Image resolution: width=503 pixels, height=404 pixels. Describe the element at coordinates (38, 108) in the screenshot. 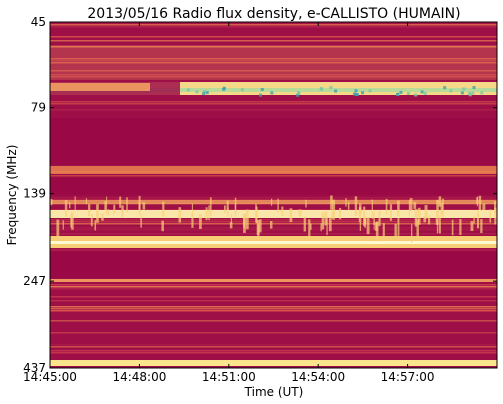

I see `y-tick-label: 79` at that location.